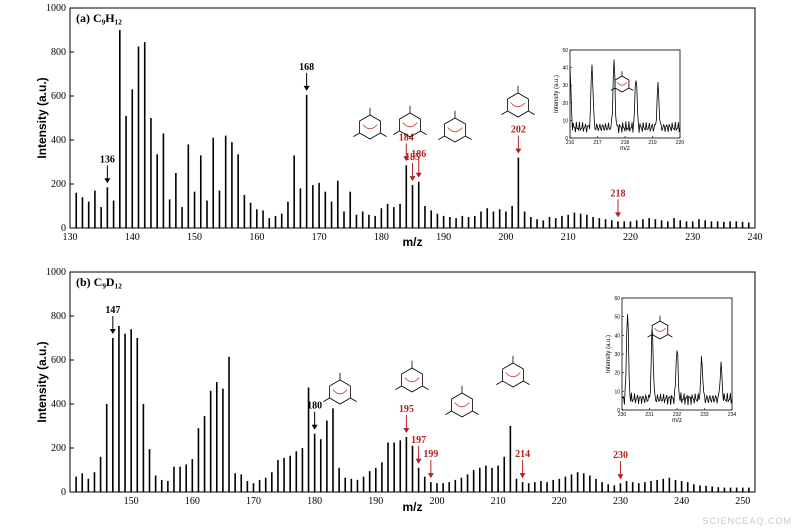  Describe the element at coordinates (597, 143) in the screenshot. I see `inset-x-tick-label: 217` at that location.